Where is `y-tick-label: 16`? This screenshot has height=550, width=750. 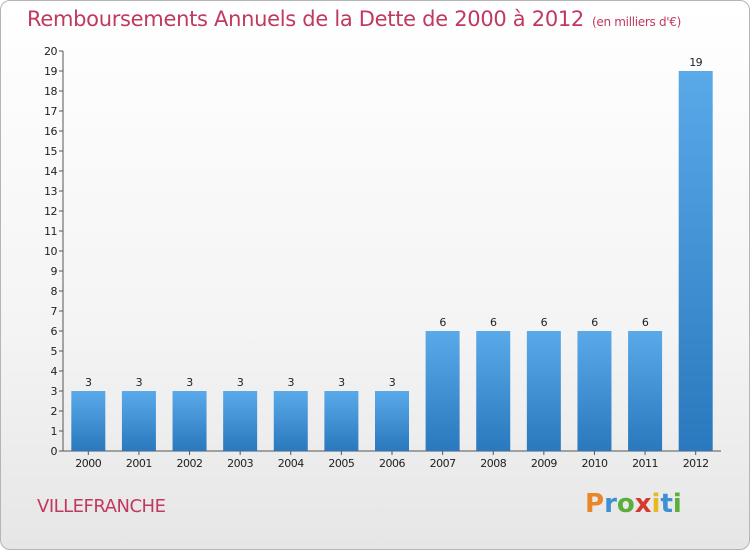 y-tick-label: 16 is located at coordinates (50, 131).